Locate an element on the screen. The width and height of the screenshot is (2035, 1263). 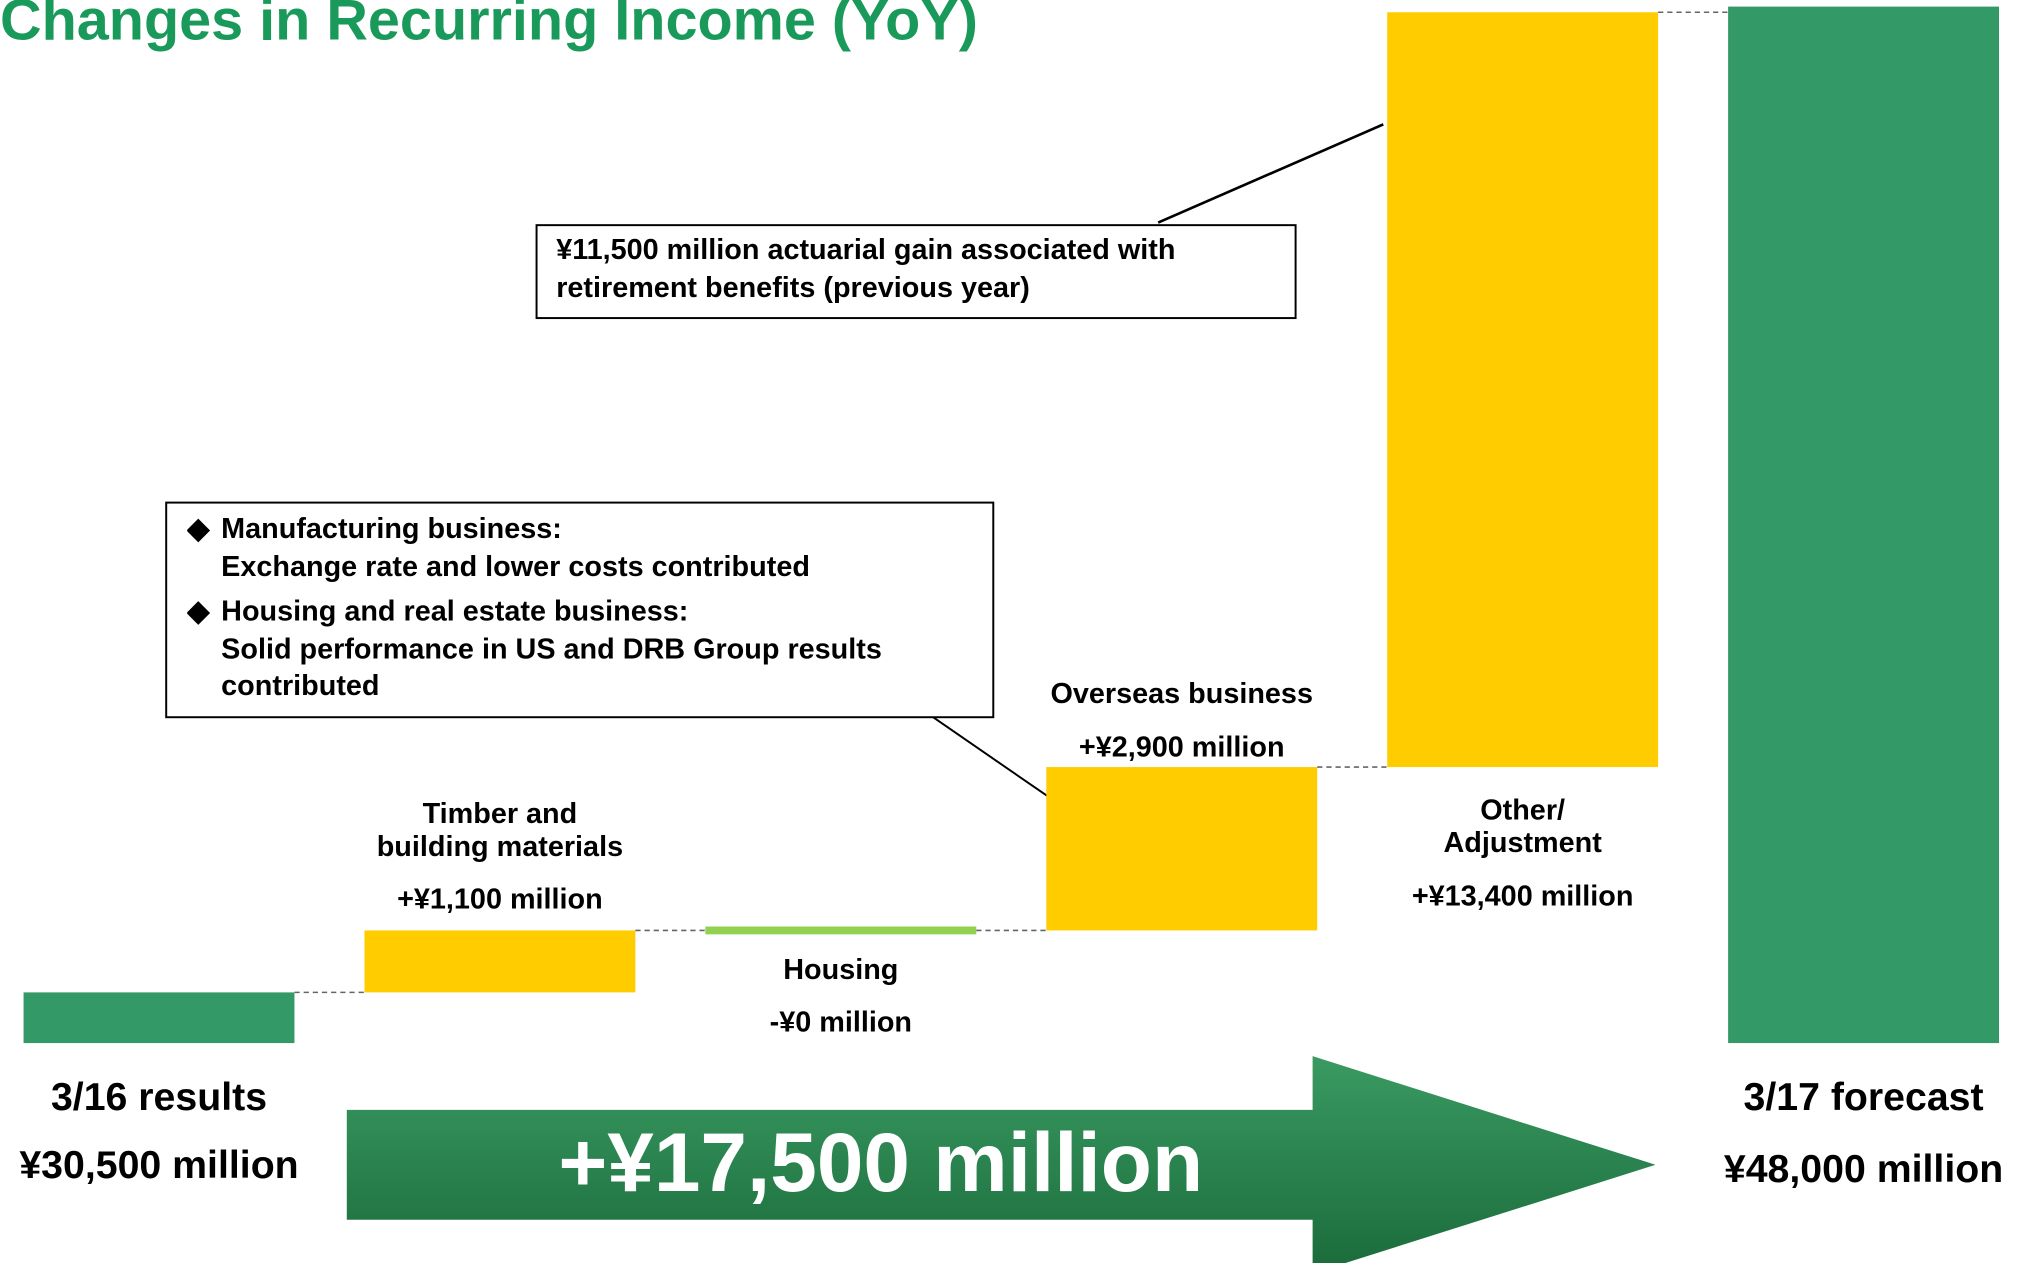
callout-heading: Housing and real estate business: is located at coordinates (455, 611).